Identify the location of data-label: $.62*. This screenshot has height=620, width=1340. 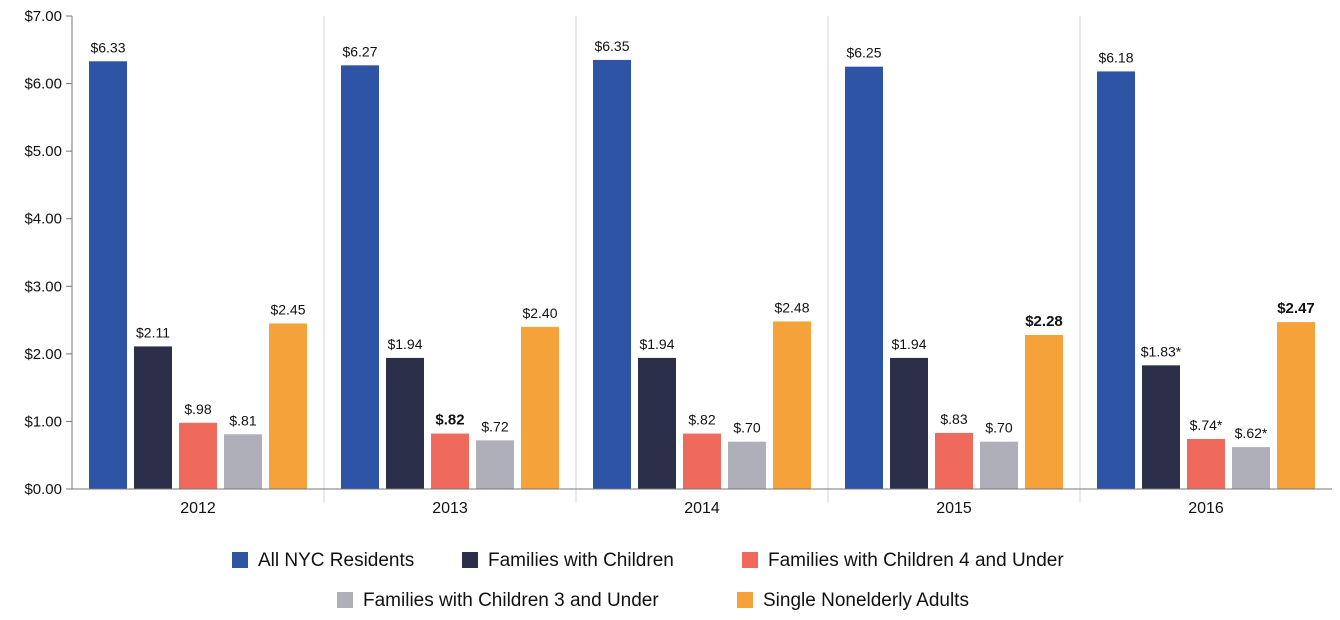
(1251, 433).